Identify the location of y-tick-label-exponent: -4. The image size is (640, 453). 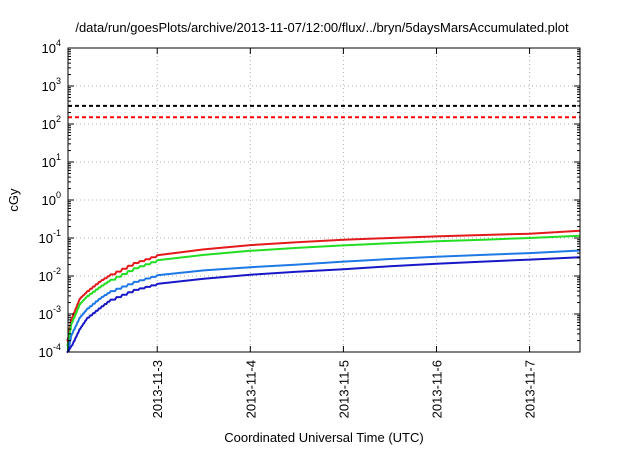
(57, 347).